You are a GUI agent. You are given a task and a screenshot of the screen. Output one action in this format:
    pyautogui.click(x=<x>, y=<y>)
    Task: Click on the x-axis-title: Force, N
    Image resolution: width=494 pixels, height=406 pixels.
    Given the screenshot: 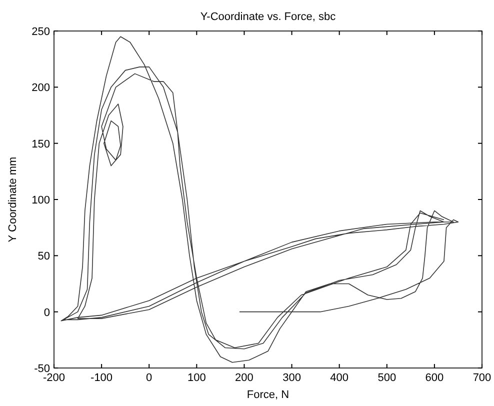 What is the action you would take?
    pyautogui.click(x=268, y=395)
    